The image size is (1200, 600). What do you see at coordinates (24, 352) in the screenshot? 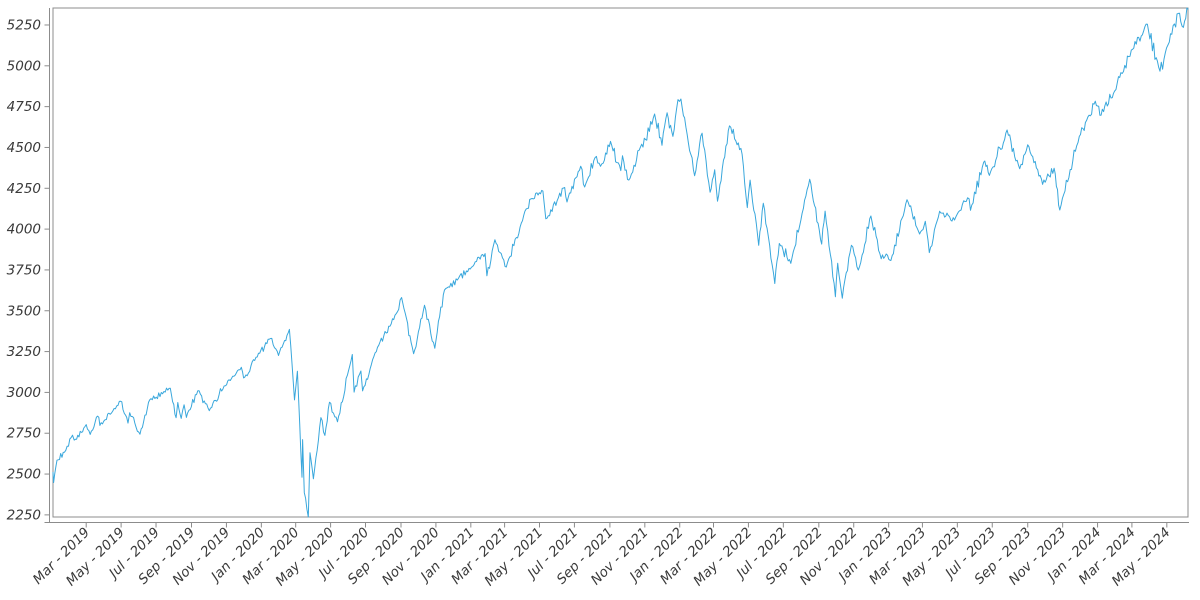
I see `y-tick-label: 3250` at bounding box center [24, 352].